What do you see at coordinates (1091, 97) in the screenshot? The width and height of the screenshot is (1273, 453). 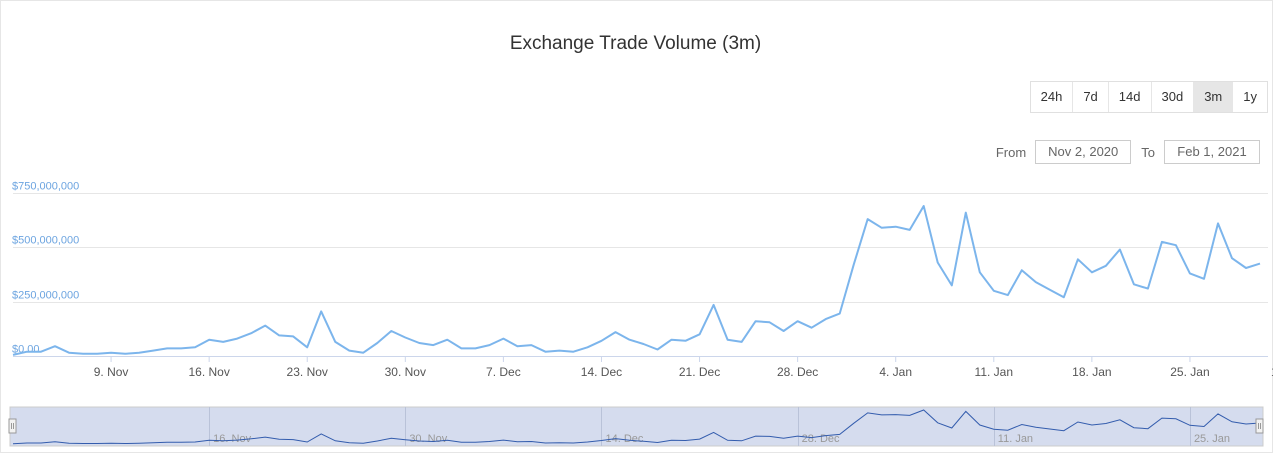 I see `range-button-7d: 7d` at bounding box center [1091, 97].